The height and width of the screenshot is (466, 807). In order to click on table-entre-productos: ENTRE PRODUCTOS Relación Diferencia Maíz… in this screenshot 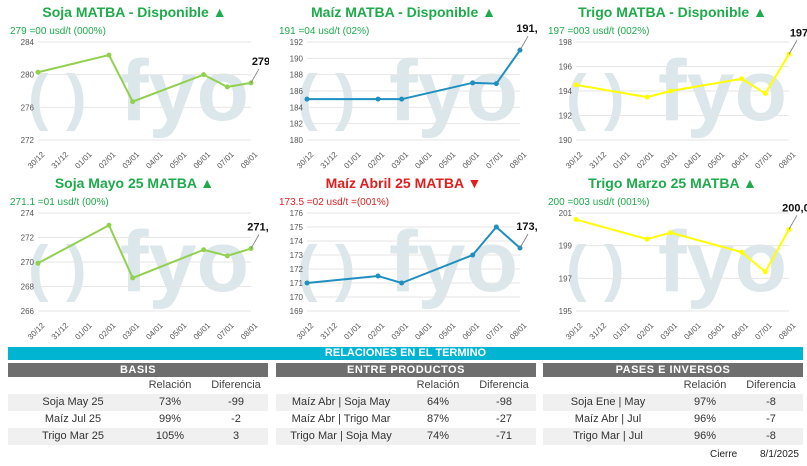, I will do `click(406, 404)`.